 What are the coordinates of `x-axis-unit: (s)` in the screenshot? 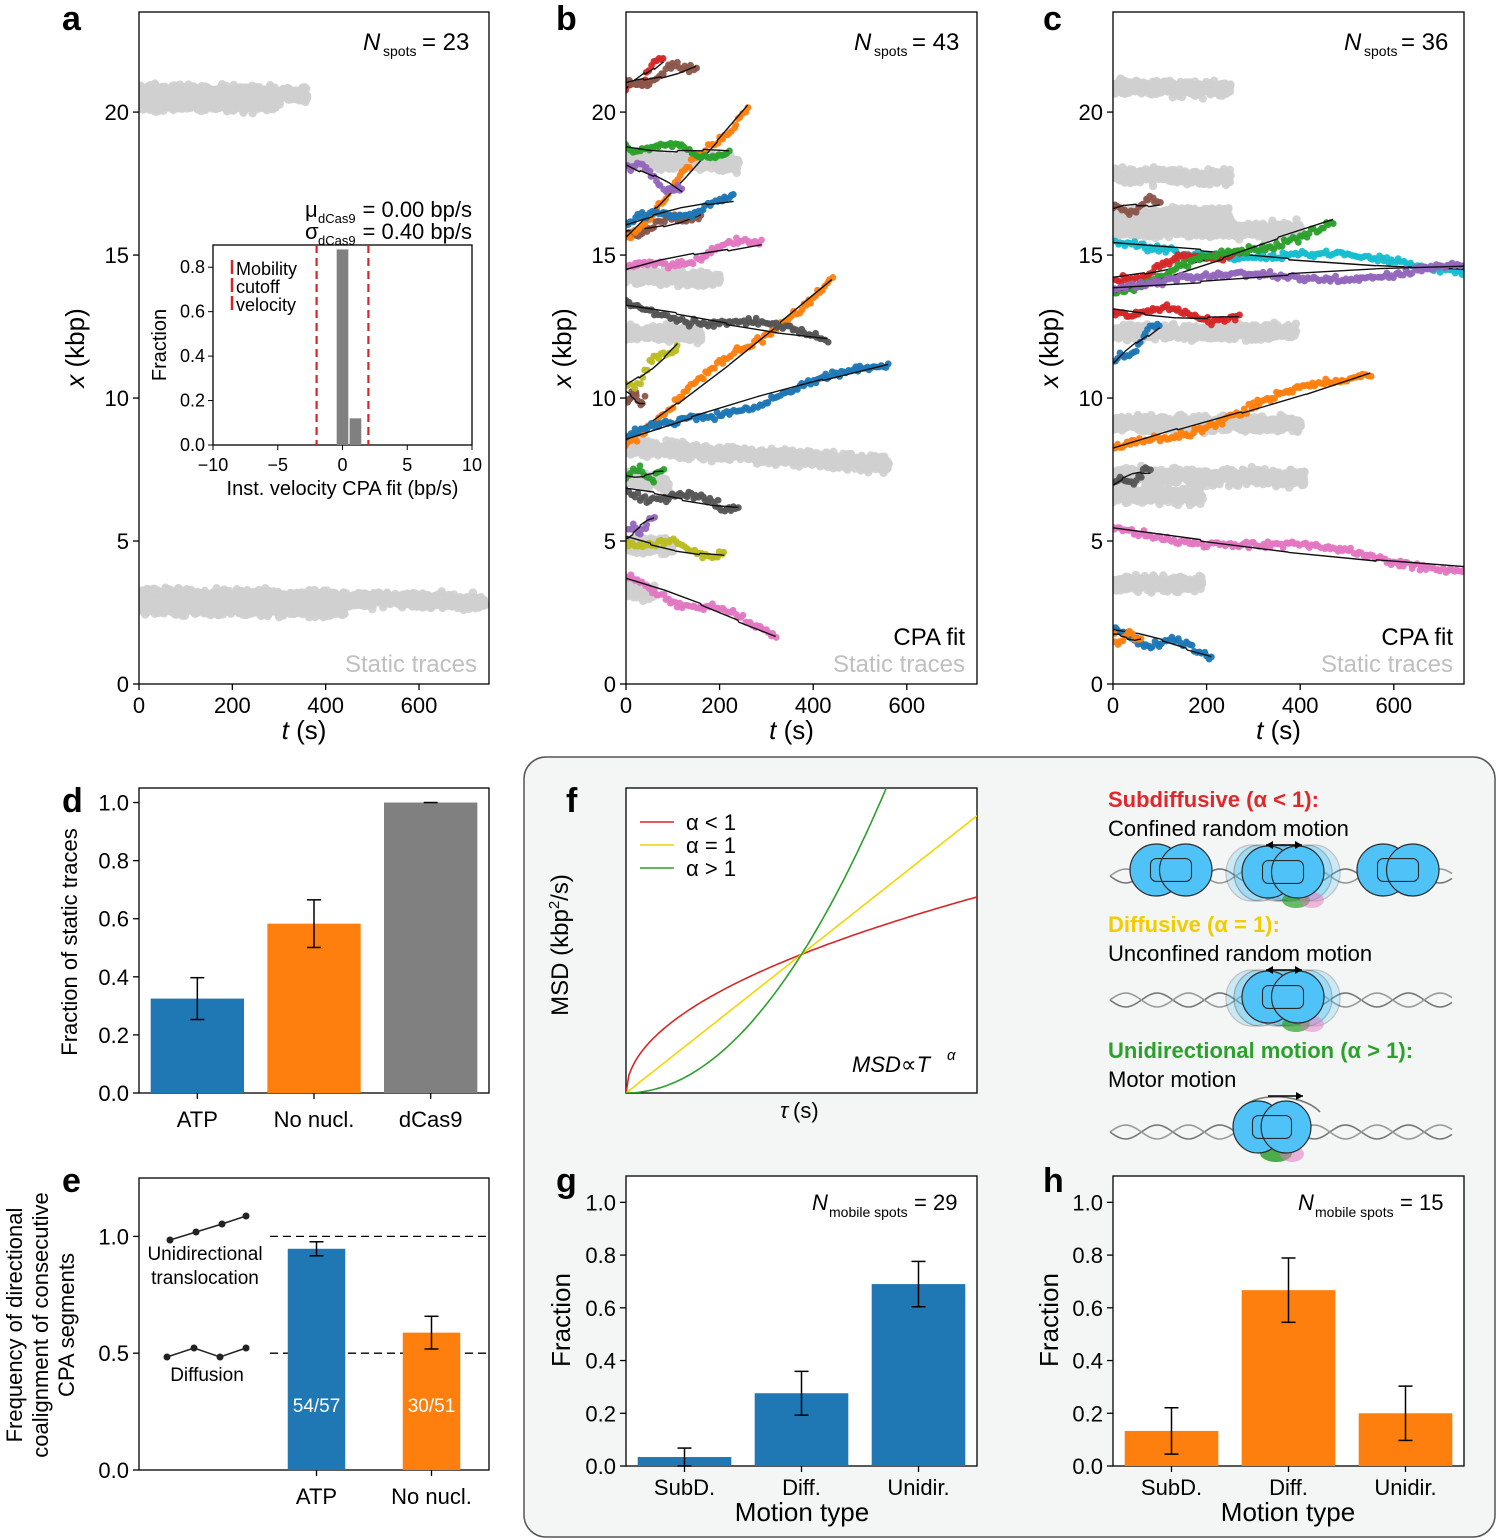 It's located at (311, 730).